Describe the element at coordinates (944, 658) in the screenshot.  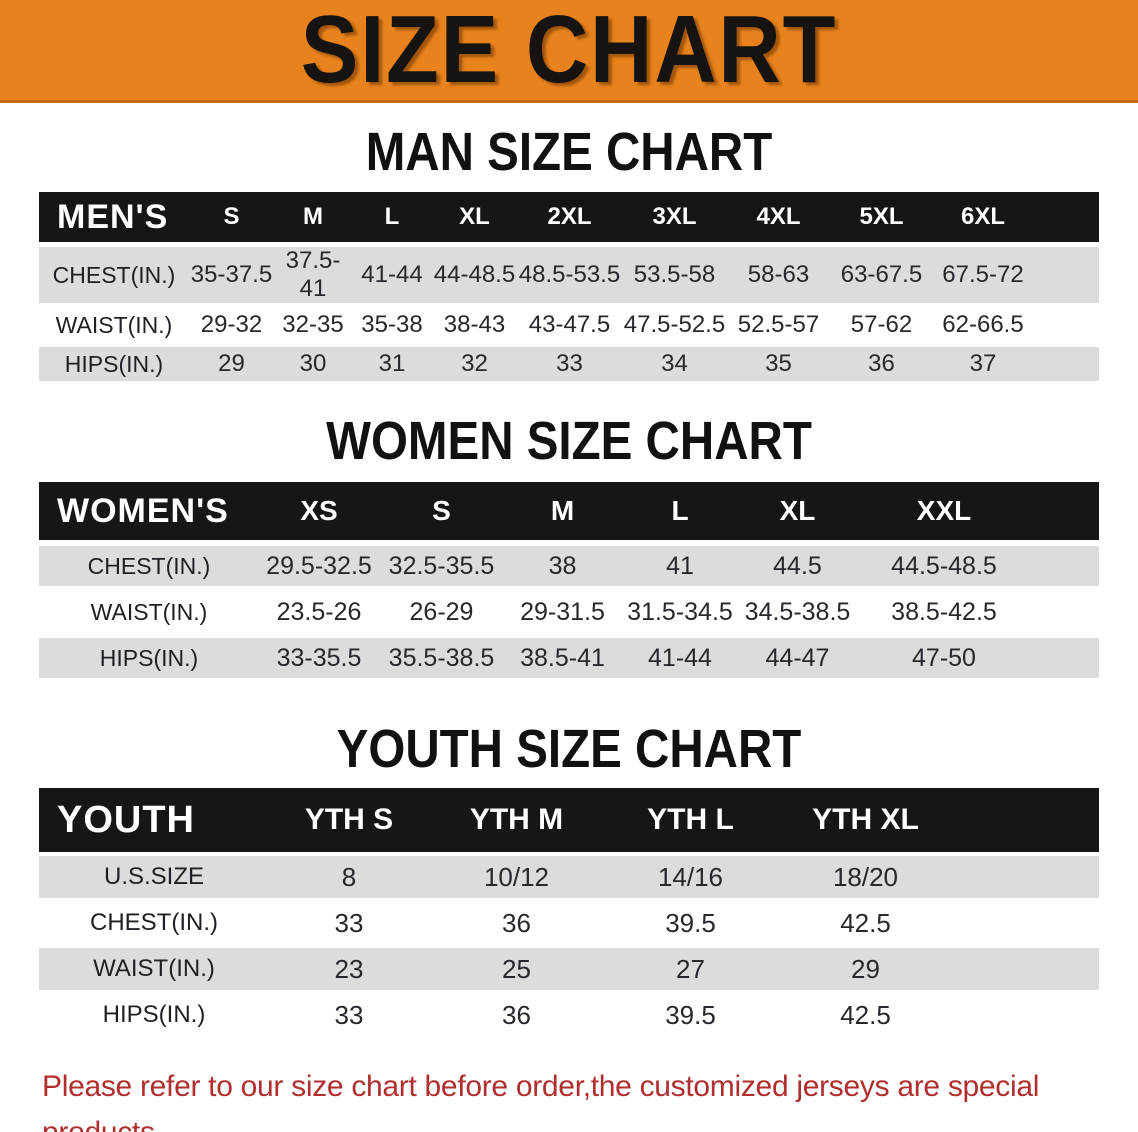
I see `size-value-cell: 47-50` at that location.